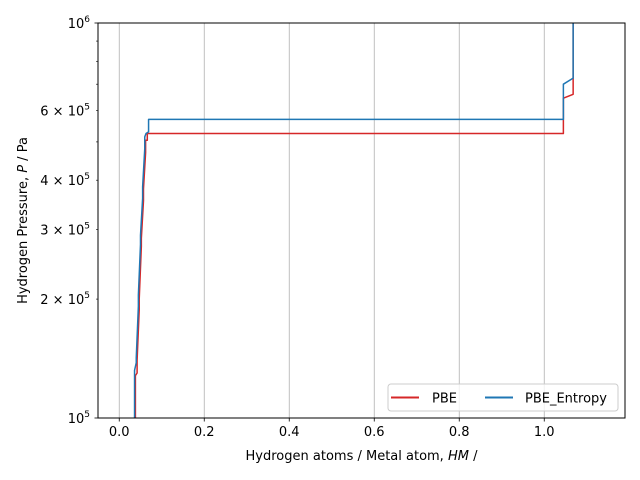 The width and height of the screenshot is (640, 480). I want to click on y-tick-label: 4 × 10⁵, so click(65, 180).